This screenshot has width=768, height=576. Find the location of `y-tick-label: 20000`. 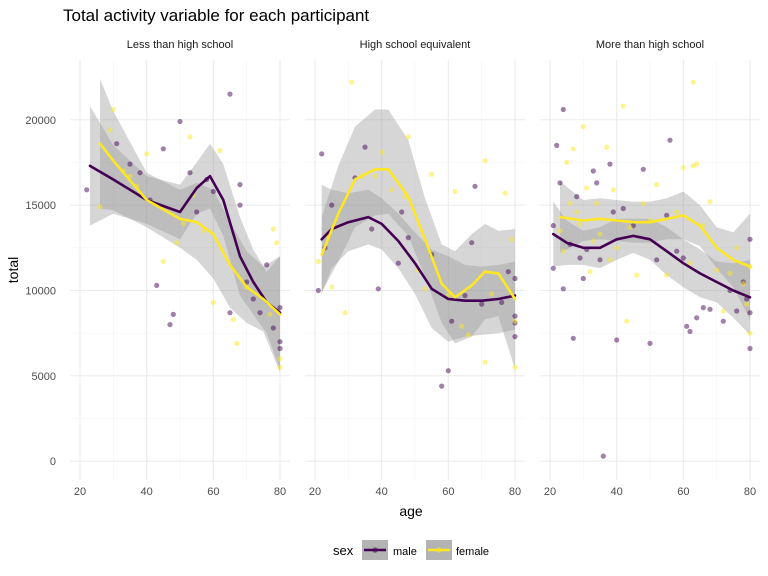

y-tick-label: 20000 is located at coordinates (40, 121).